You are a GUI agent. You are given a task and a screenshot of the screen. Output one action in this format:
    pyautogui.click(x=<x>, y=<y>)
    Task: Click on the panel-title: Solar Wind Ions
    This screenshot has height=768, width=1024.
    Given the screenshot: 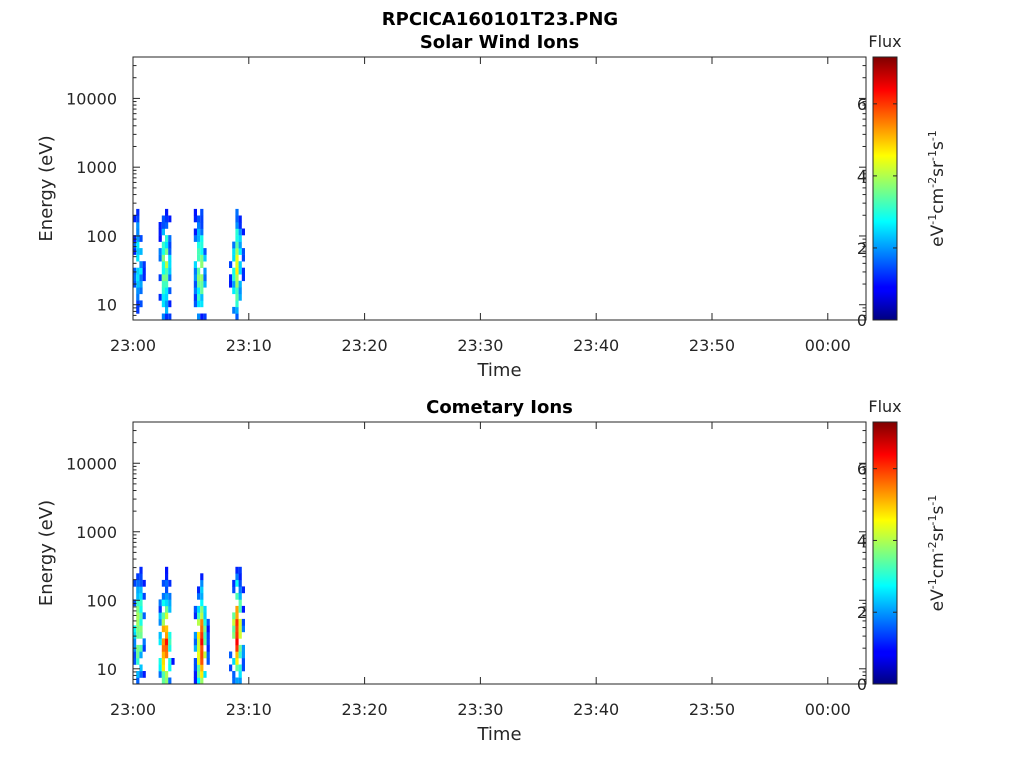 What is the action you would take?
    pyautogui.click(x=499, y=42)
    